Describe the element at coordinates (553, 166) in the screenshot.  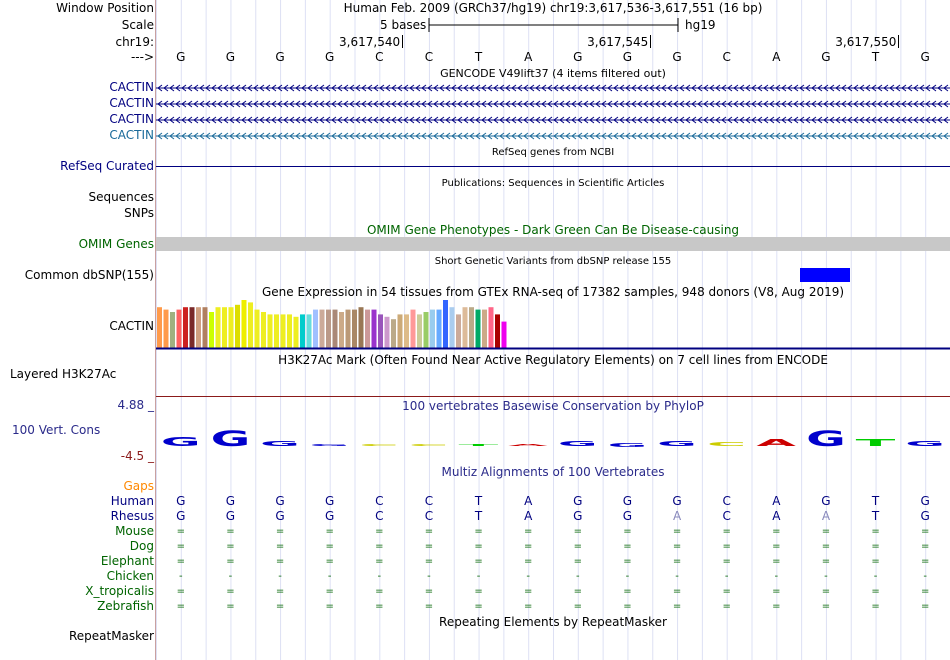
I see `refseq-gene-line` at that location.